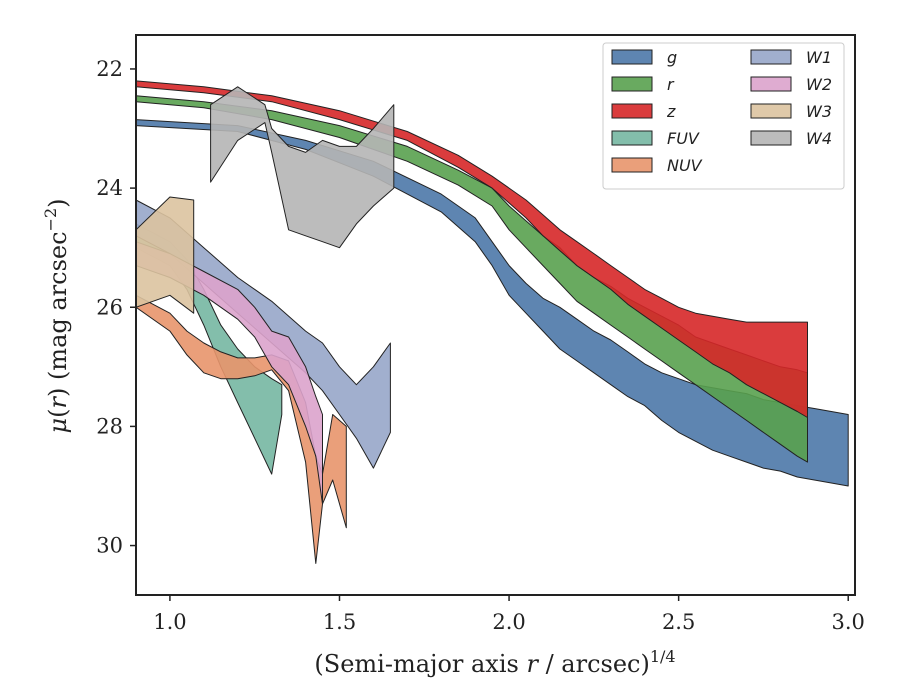 This screenshot has width=900, height=700. I want to click on legend-swatch-fuv, so click(632, 138).